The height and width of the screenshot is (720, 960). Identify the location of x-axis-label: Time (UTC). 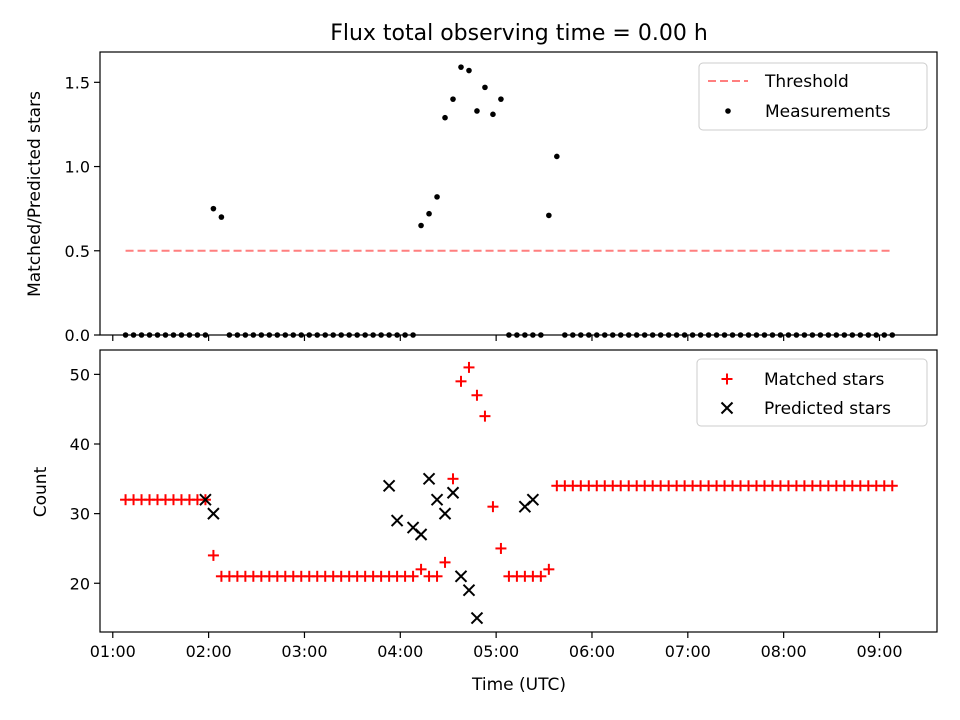
(518, 685).